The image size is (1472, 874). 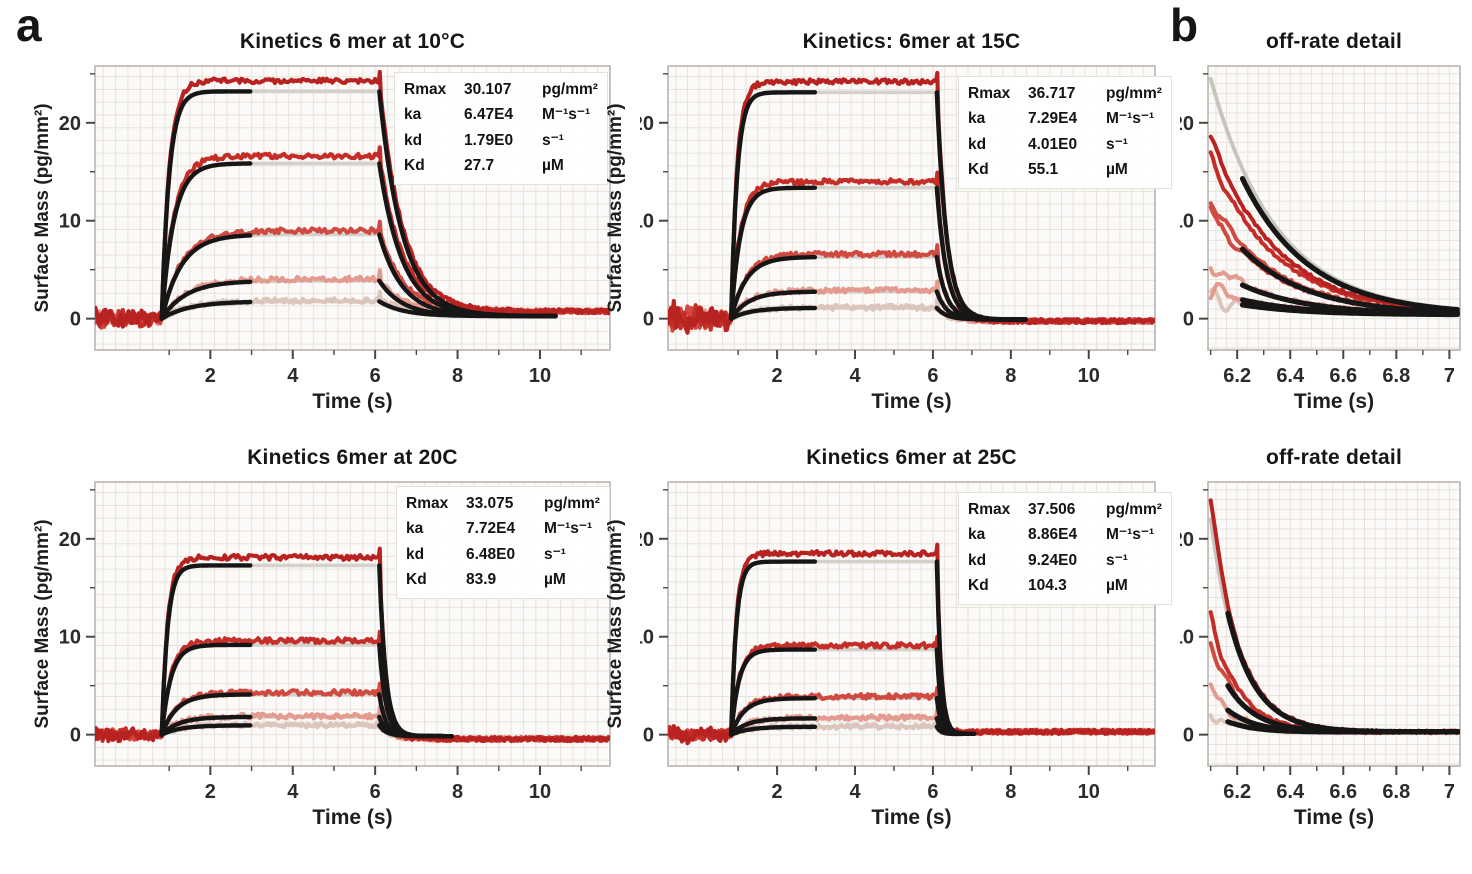 What do you see at coordinates (488, 89) in the screenshot?
I see `param-value: 30.107` at bounding box center [488, 89].